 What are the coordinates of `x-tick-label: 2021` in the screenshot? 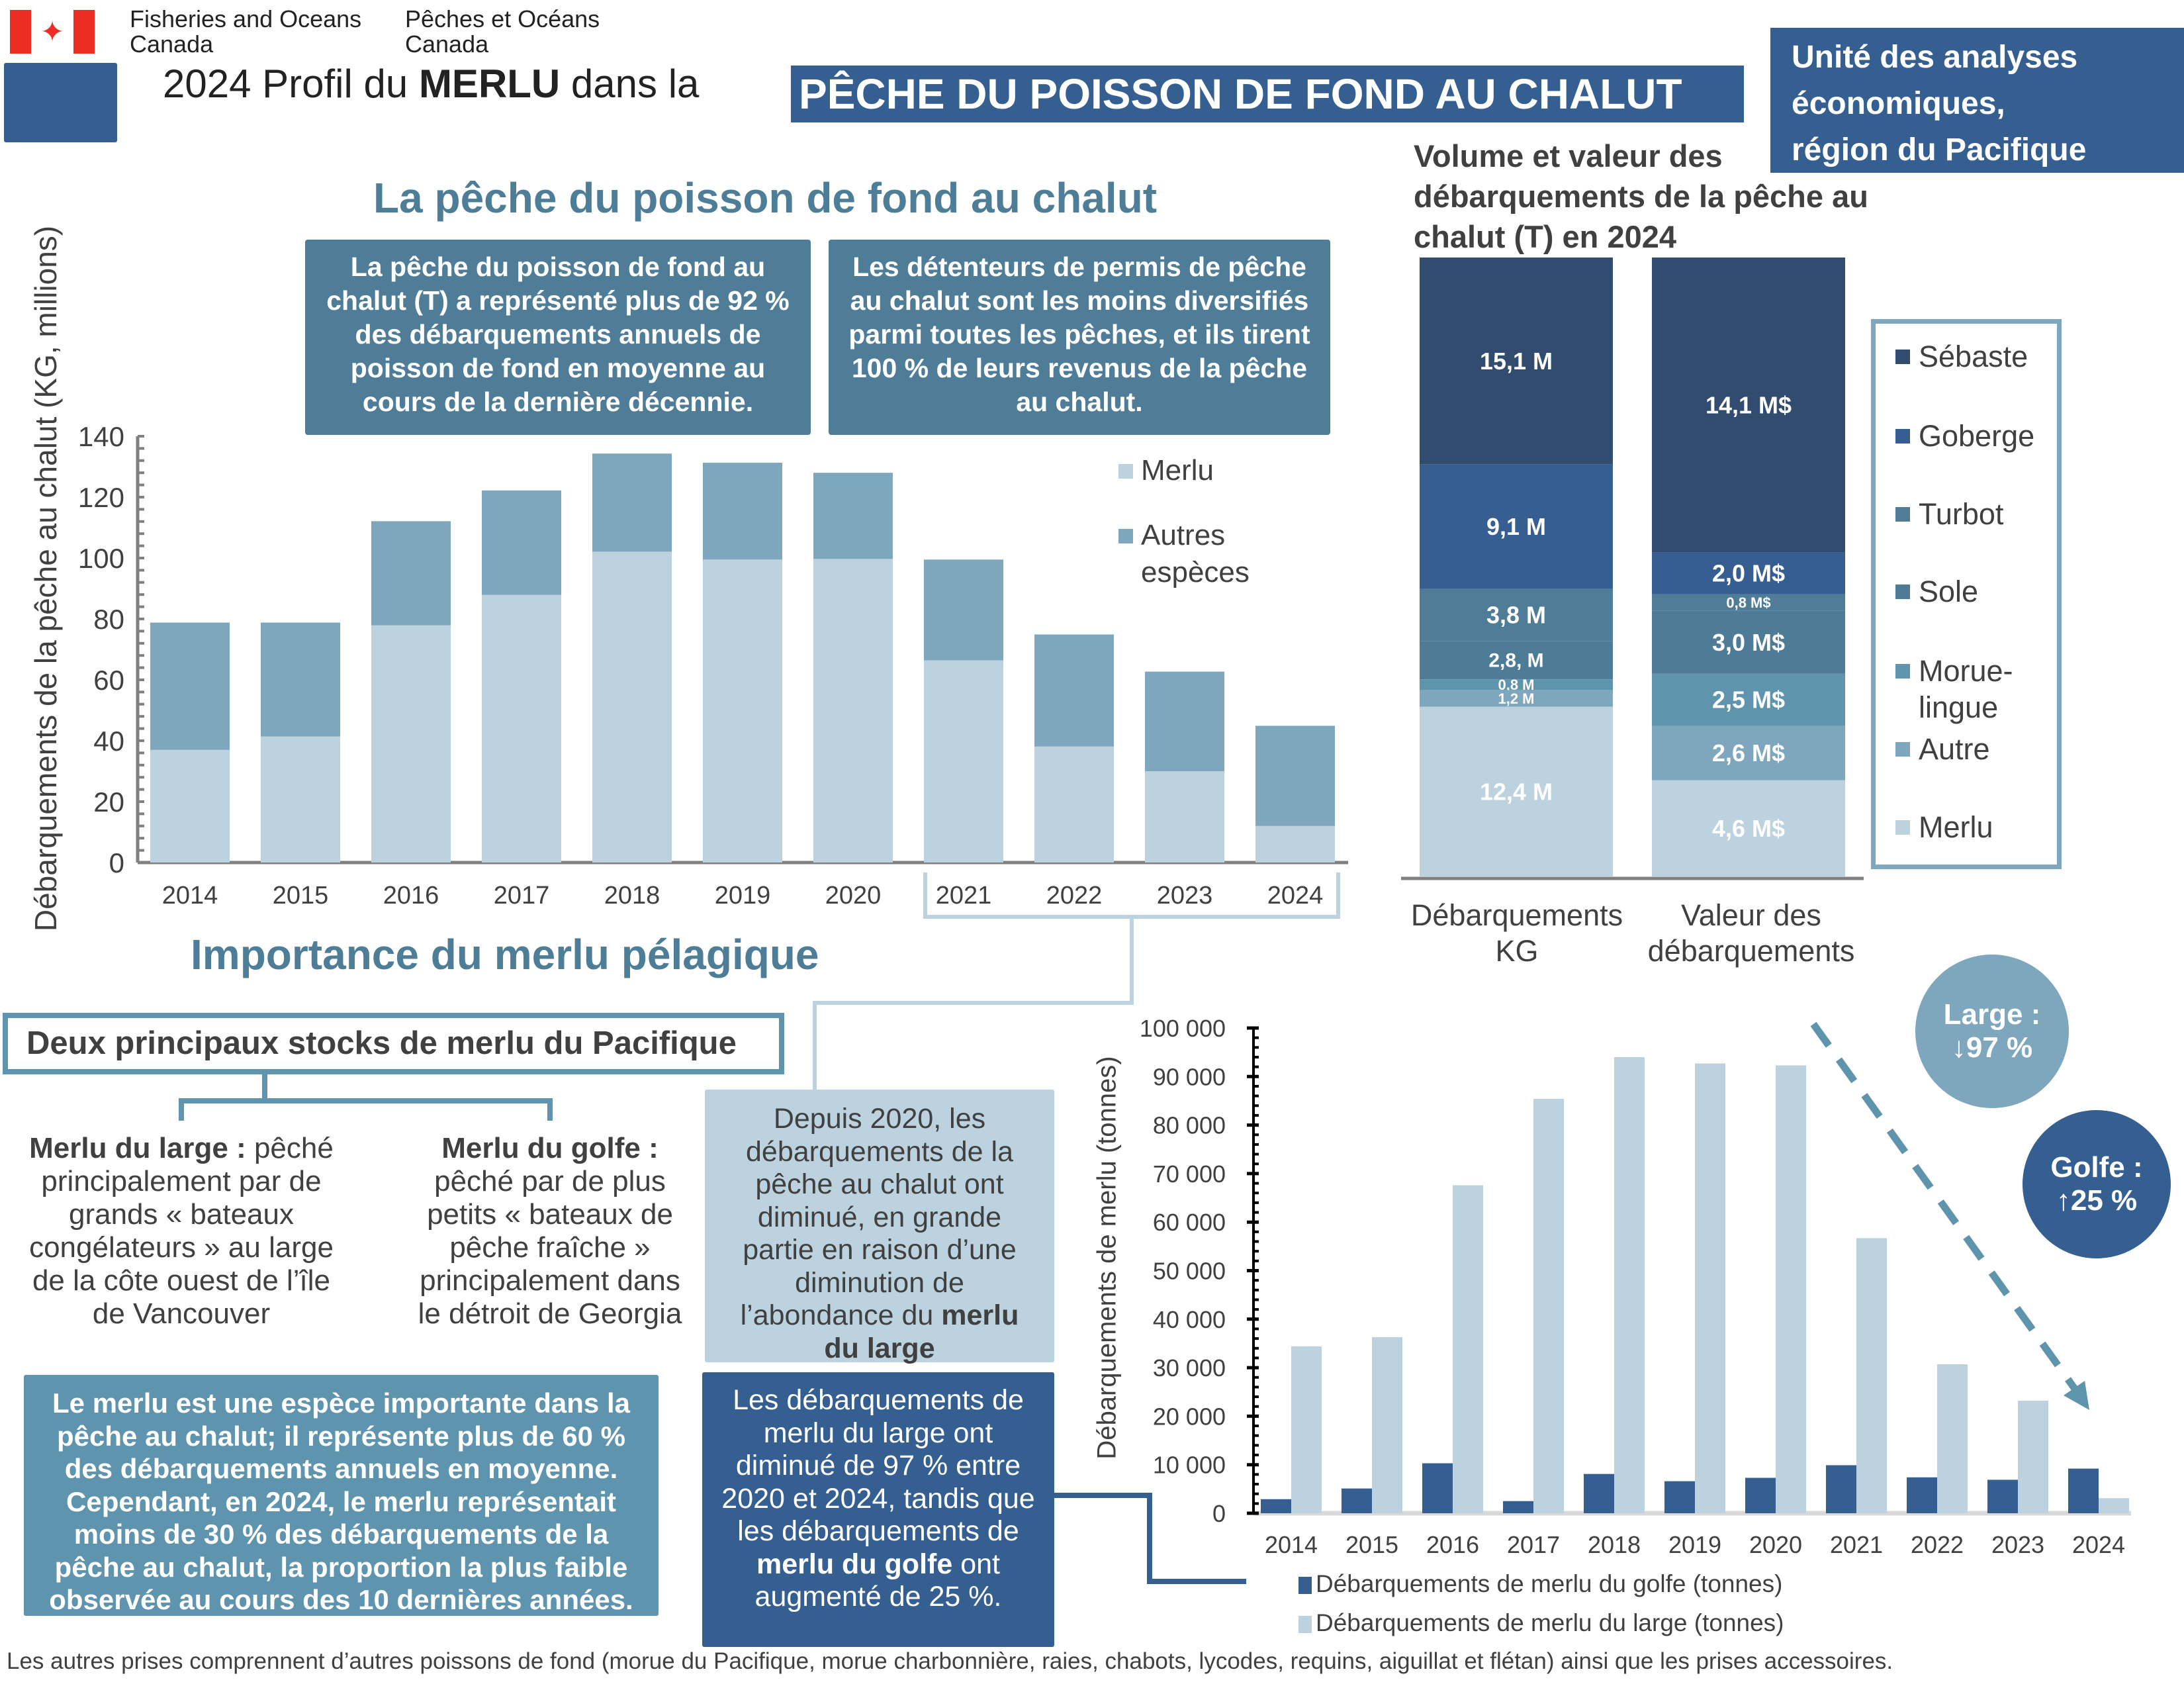 It's located at (964, 896).